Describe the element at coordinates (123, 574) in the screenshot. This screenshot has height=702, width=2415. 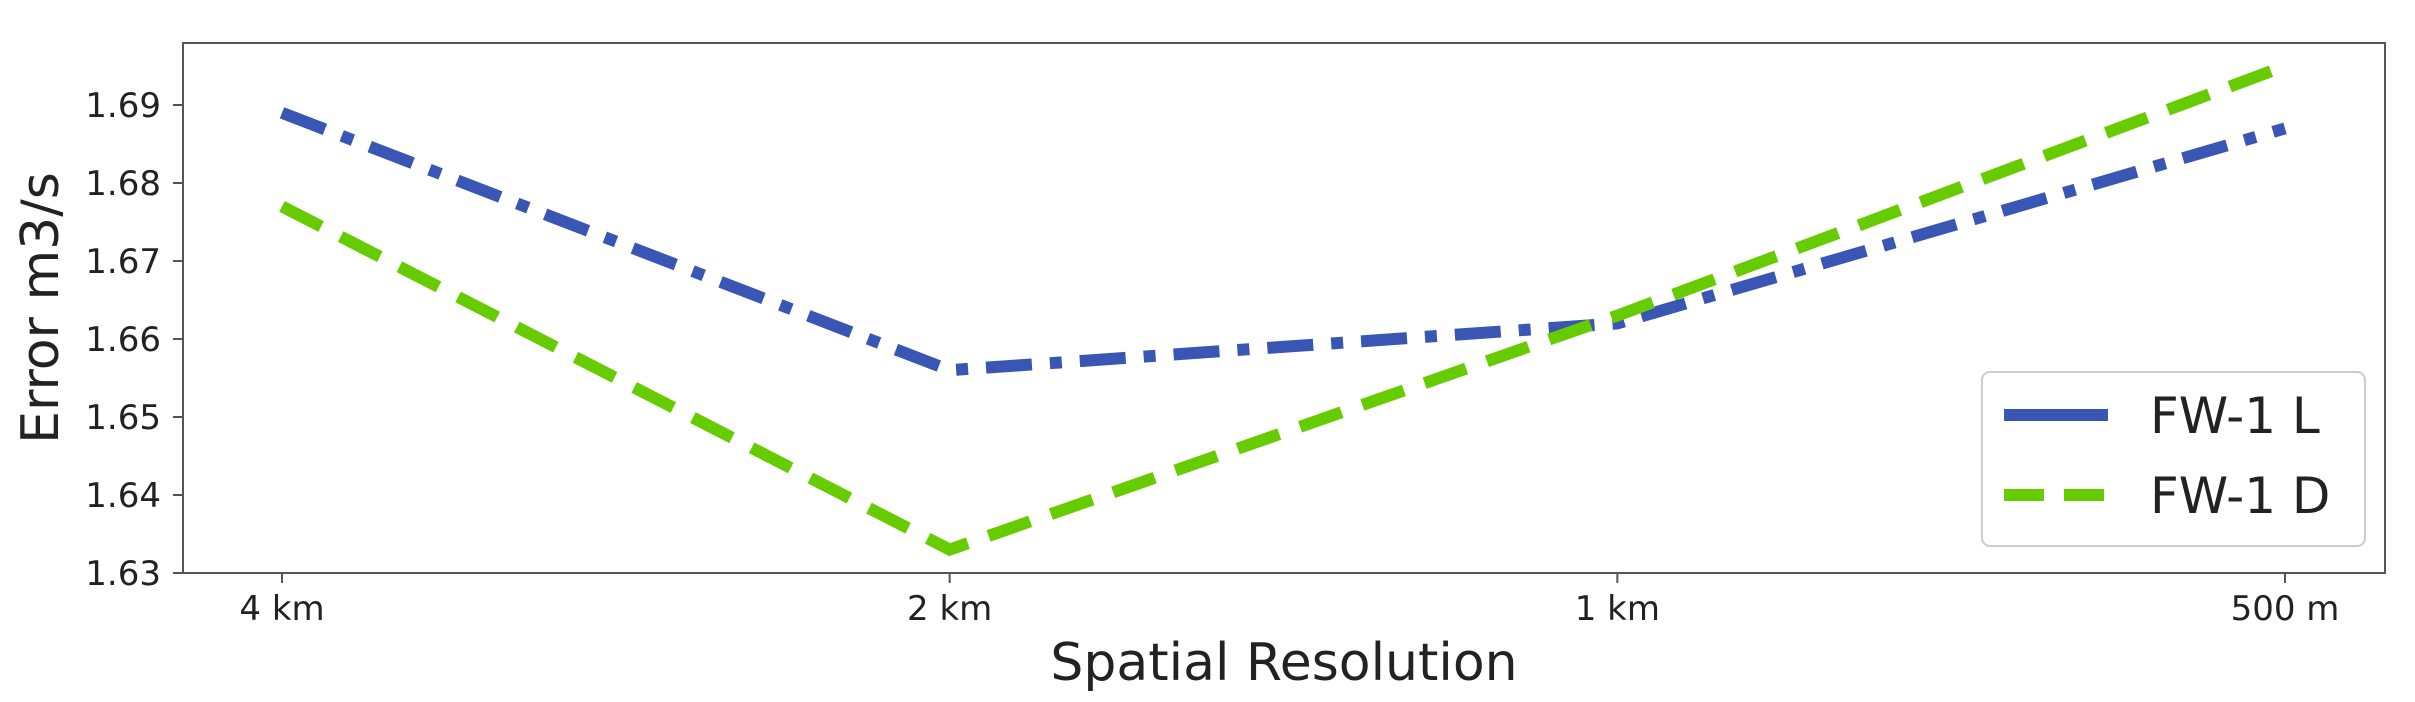
I see `y-tick-label: 1.63` at that location.